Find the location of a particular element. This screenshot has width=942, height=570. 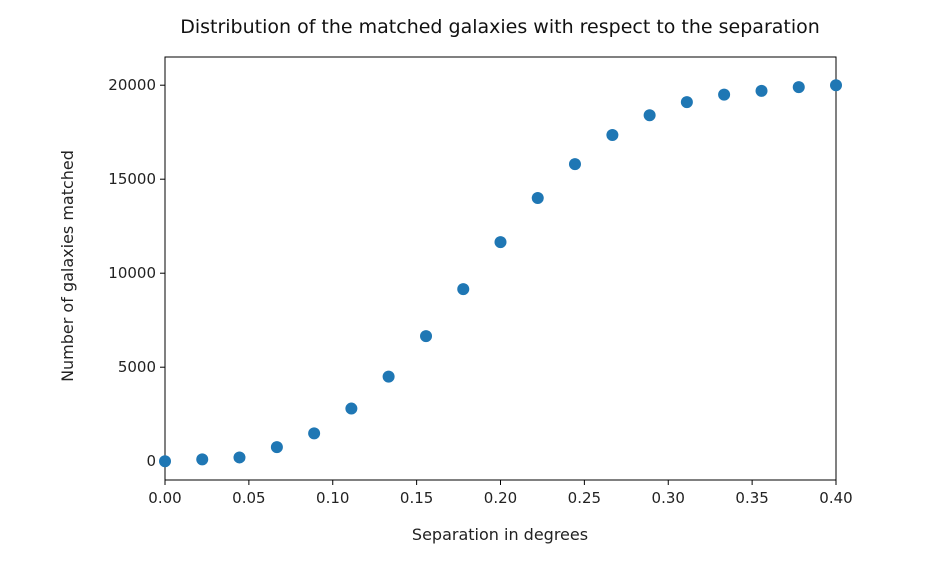

x-tick-label: 0.15 is located at coordinates (416, 498).